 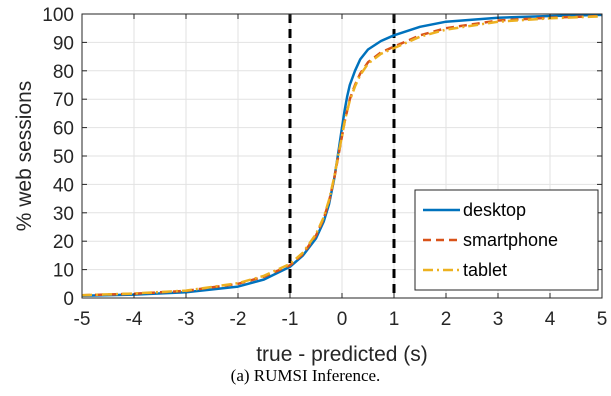 I want to click on legend-box, so click(x=506, y=240).